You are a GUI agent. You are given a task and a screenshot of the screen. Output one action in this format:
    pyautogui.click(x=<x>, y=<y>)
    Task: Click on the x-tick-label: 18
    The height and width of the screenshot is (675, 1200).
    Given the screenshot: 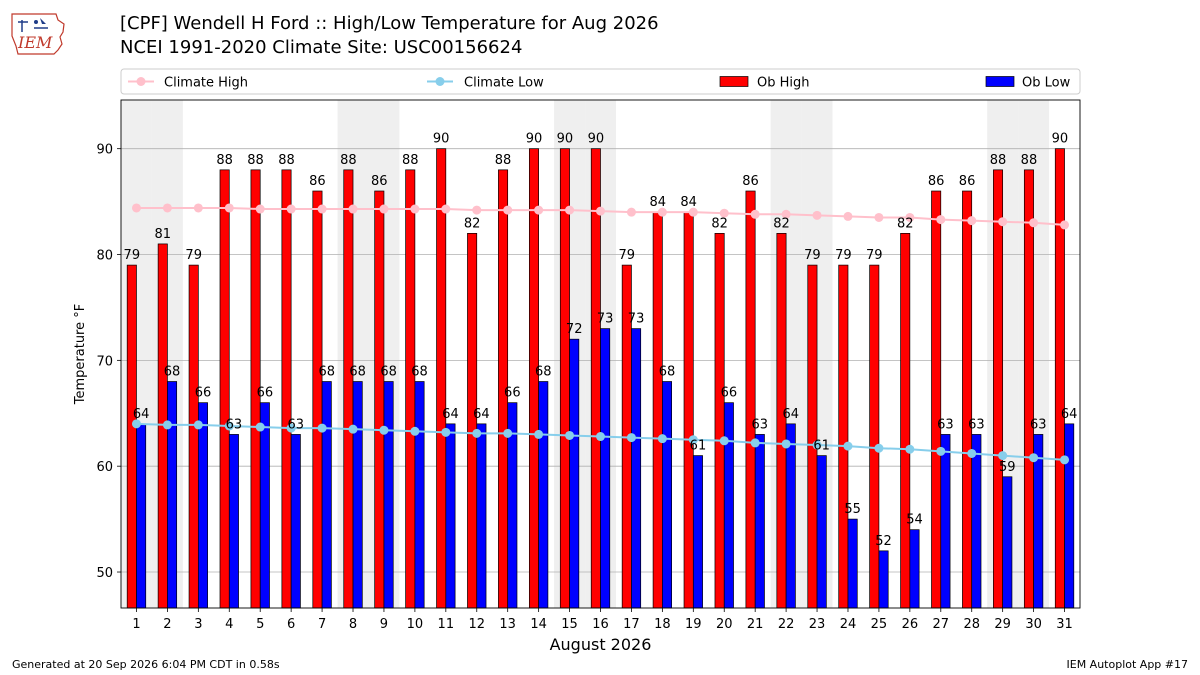 What is the action you would take?
    pyautogui.click(x=662, y=624)
    